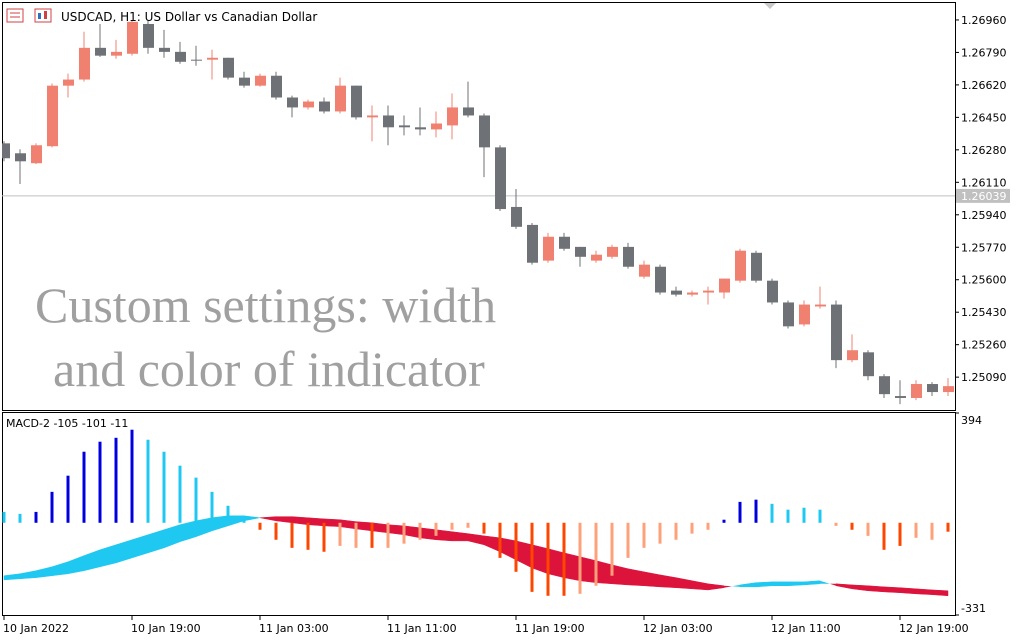 The image size is (1024, 640). What do you see at coordinates (934, 628) in the screenshot?
I see `x-tick-label: 12 Jan 19:00` at bounding box center [934, 628].